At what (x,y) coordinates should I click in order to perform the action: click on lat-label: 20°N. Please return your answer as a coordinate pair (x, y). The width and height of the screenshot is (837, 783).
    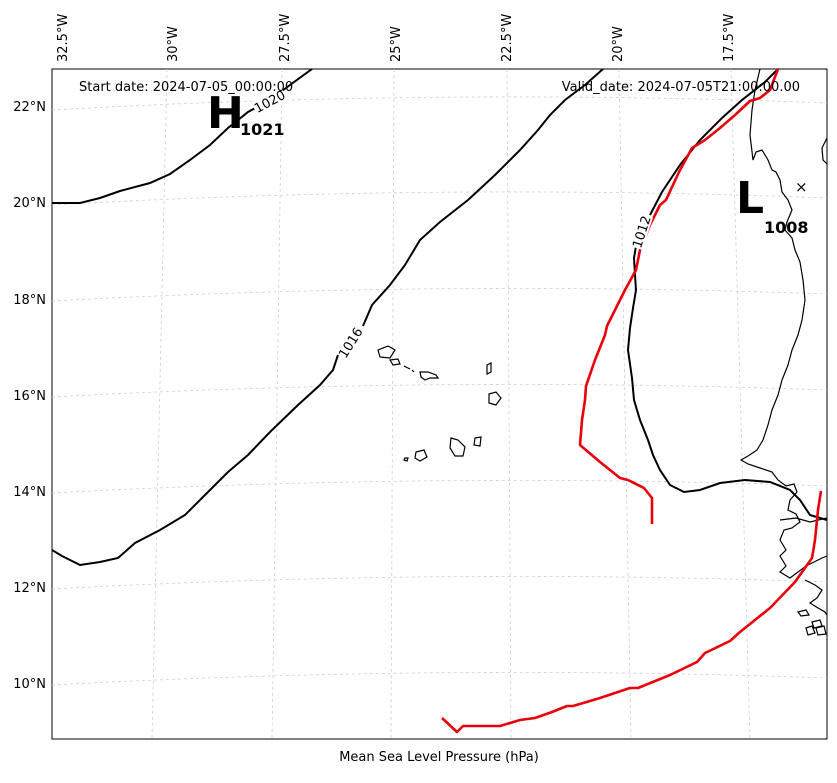
    Looking at the image, I should click on (29, 203).